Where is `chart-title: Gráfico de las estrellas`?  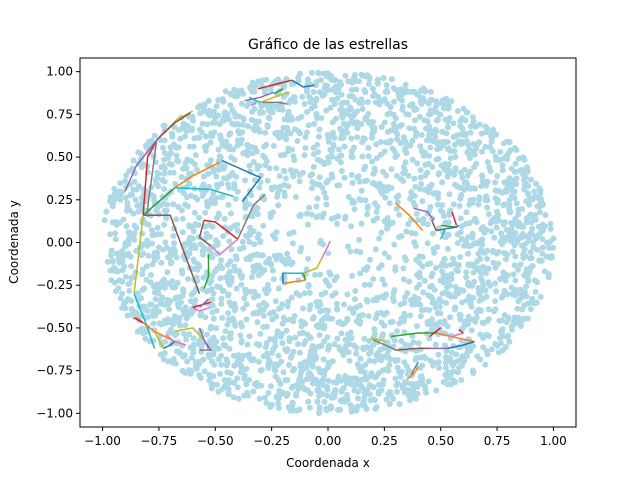 chart-title: Gráfico de las estrellas is located at coordinates (328, 45).